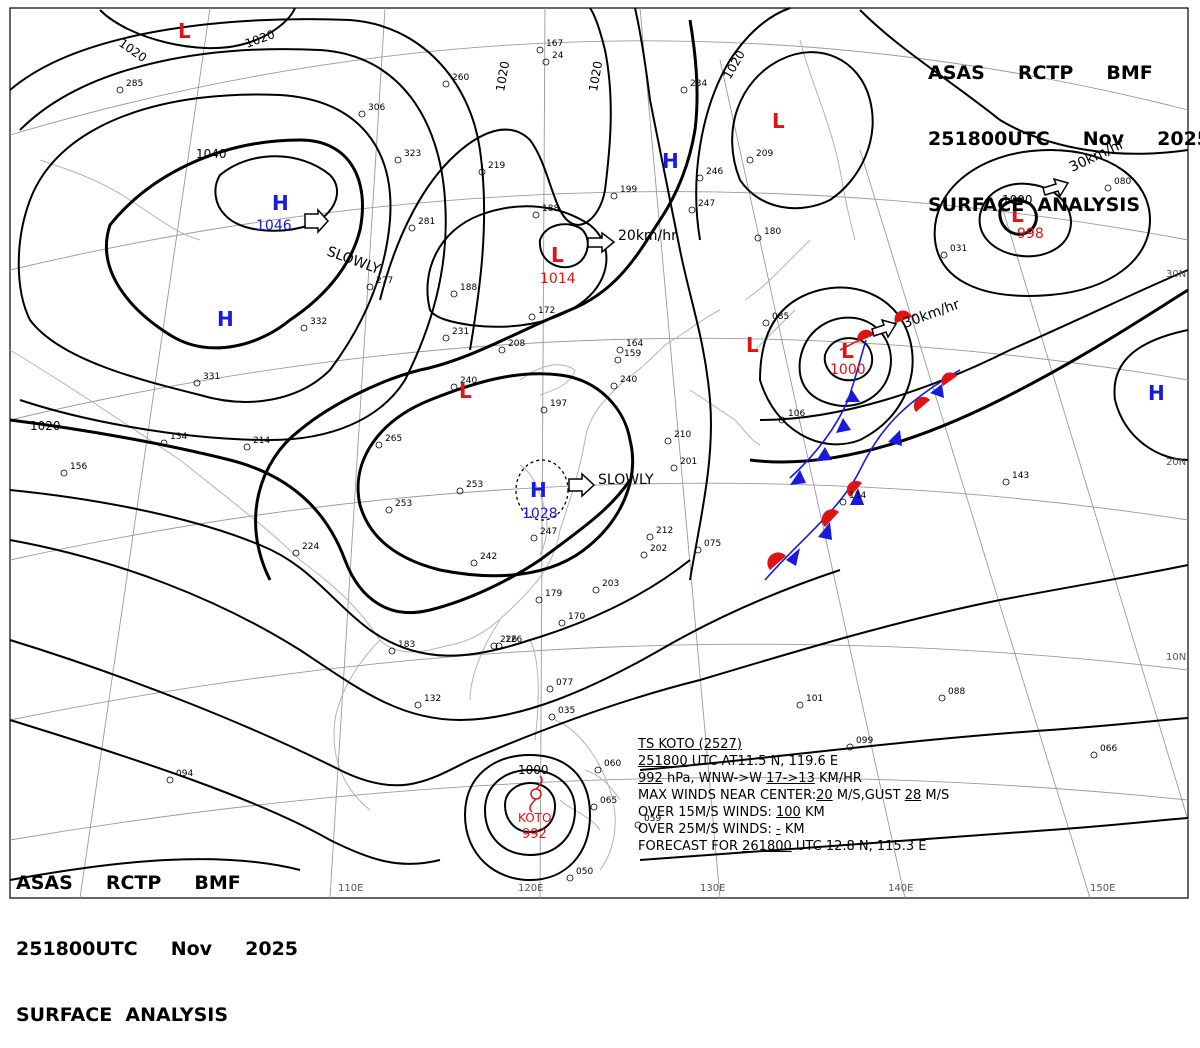 The width and height of the screenshot is (1200, 1048). What do you see at coordinates (211, 377) in the screenshot?
I see `station-pressure-label: 331` at bounding box center [211, 377].